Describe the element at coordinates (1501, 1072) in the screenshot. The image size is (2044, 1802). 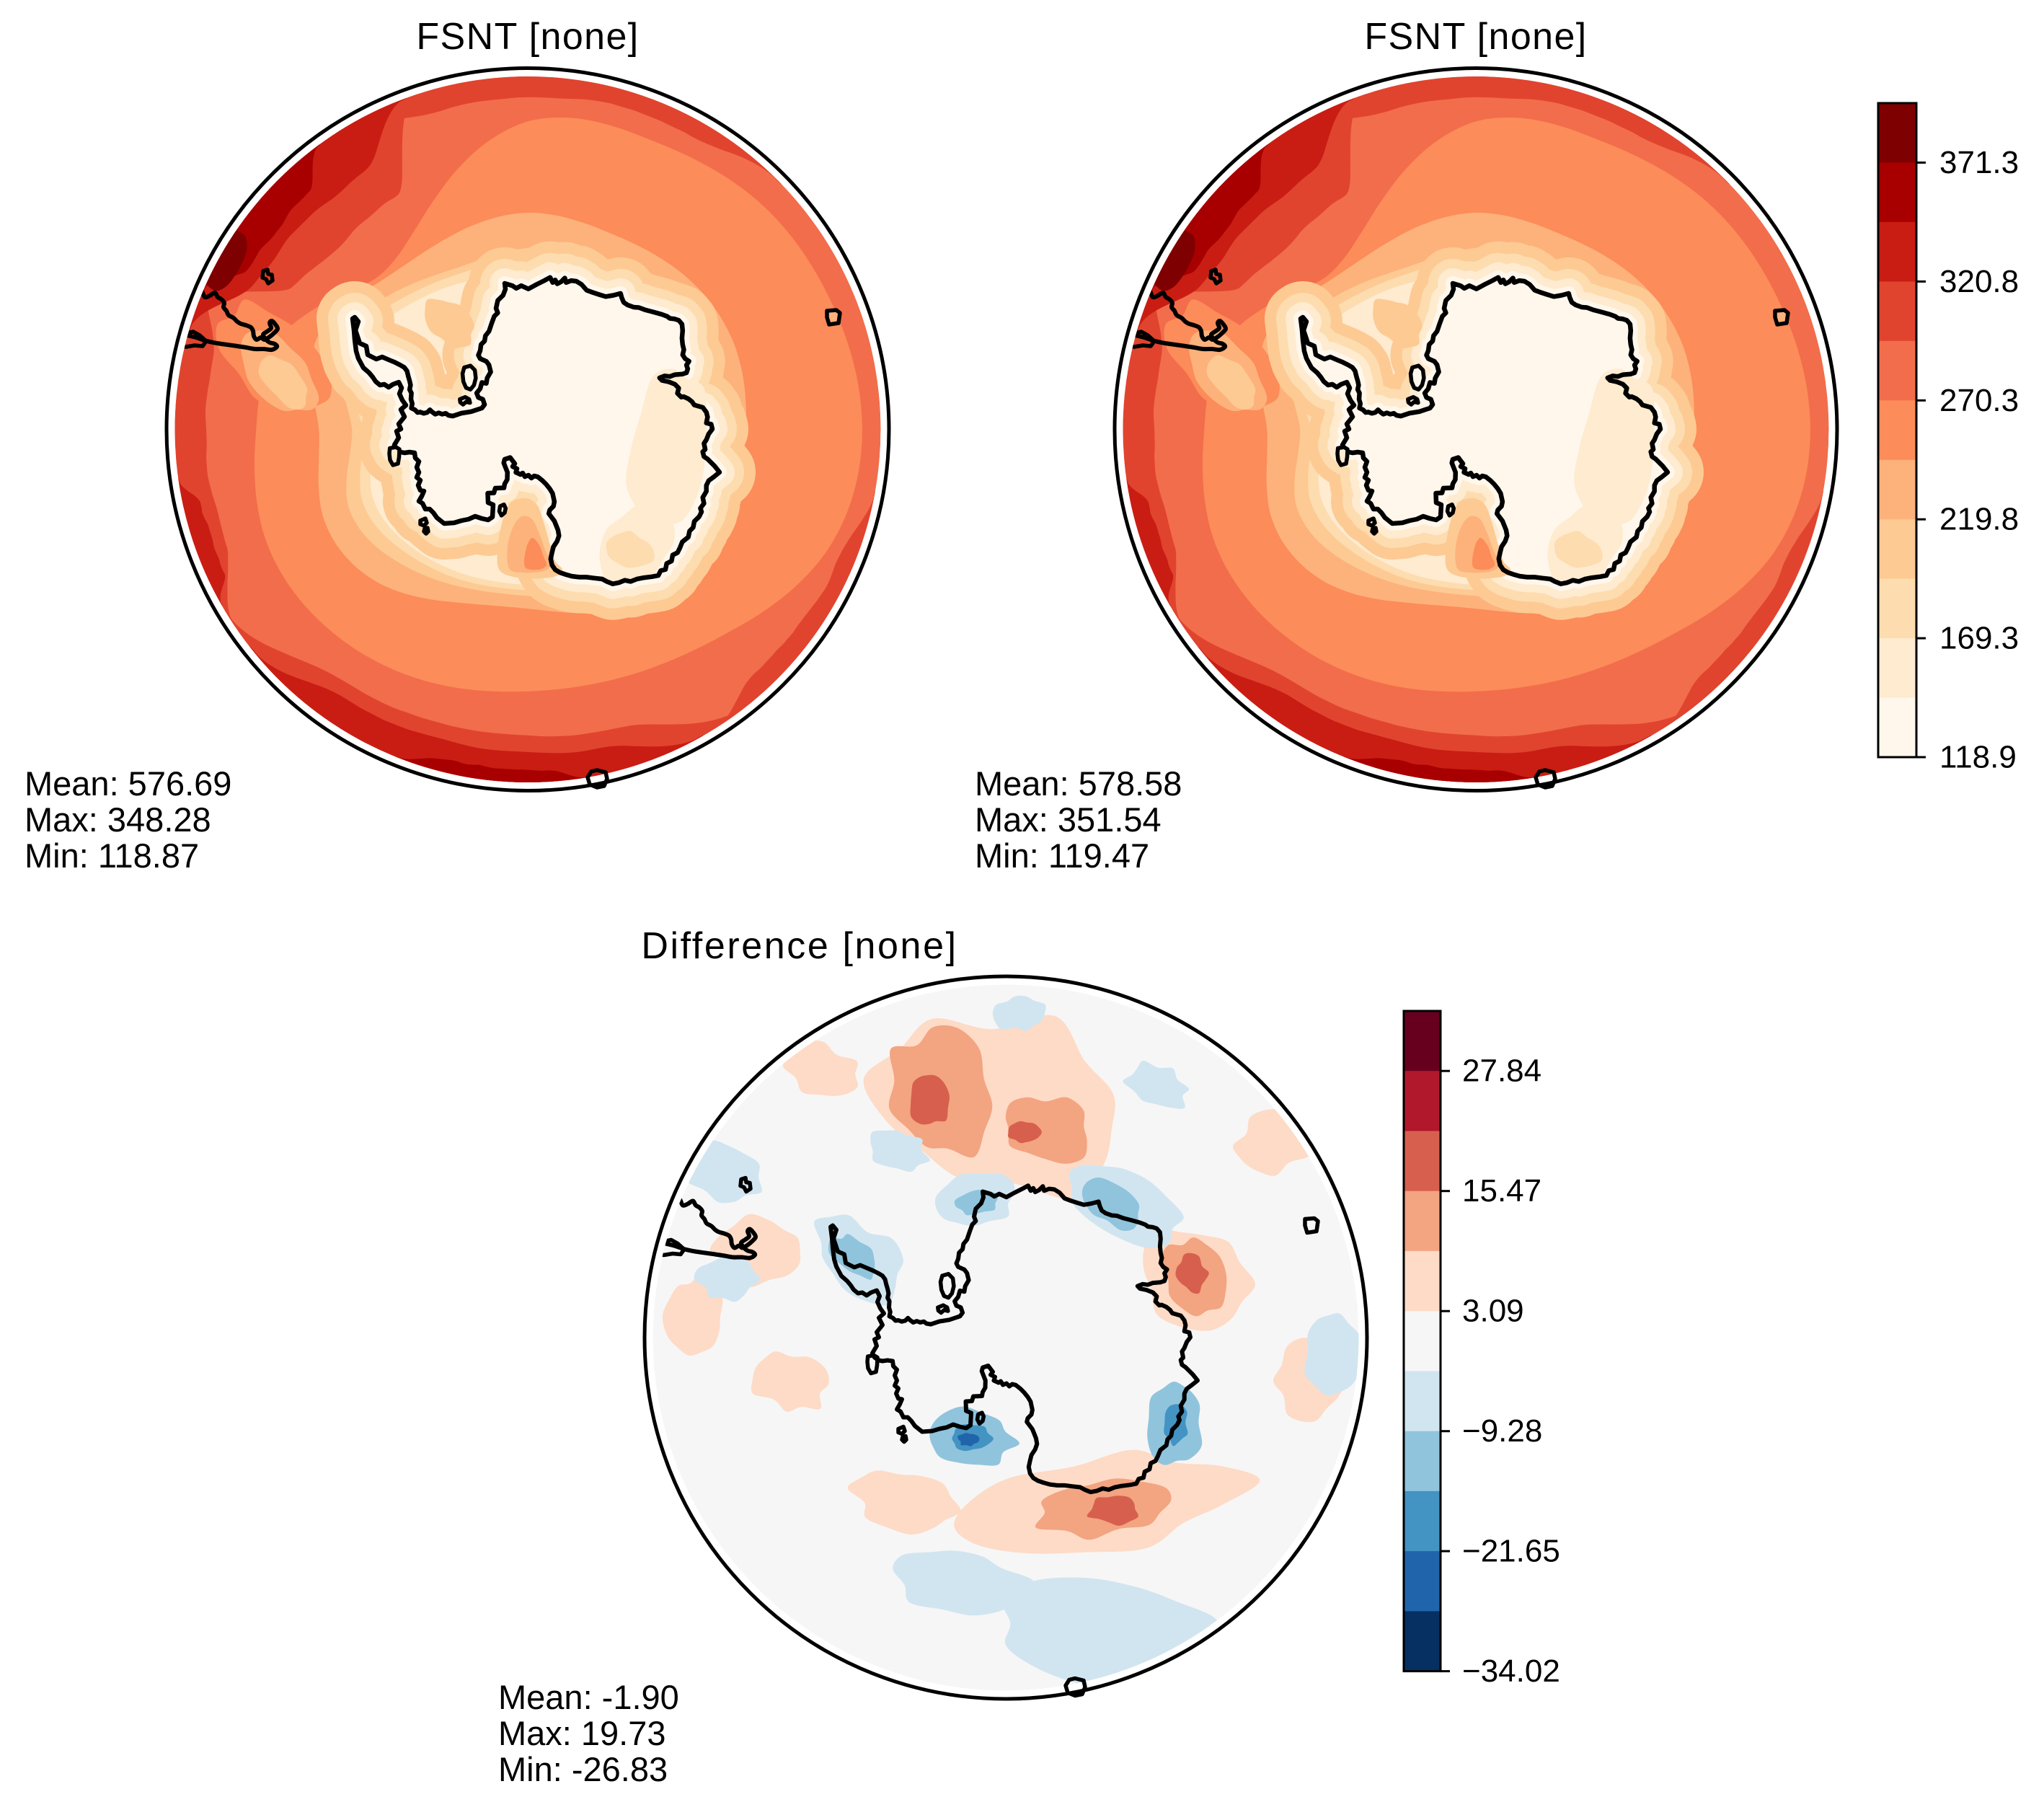
I see `svg-text: 27.84` at that location.